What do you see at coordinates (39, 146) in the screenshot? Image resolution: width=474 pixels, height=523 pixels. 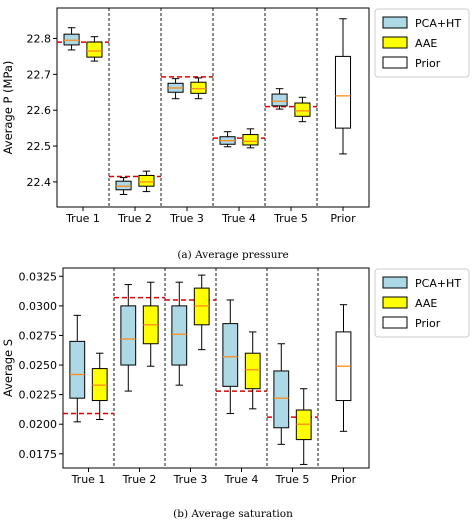 I see `y-tick-label: 22.5` at bounding box center [39, 146].